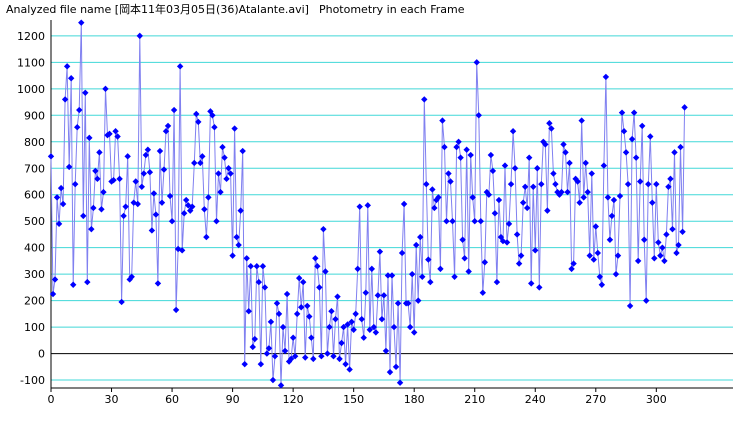  What do you see at coordinates (307, 9) in the screenshot?
I see `header-suffix: ]` at bounding box center [307, 9].